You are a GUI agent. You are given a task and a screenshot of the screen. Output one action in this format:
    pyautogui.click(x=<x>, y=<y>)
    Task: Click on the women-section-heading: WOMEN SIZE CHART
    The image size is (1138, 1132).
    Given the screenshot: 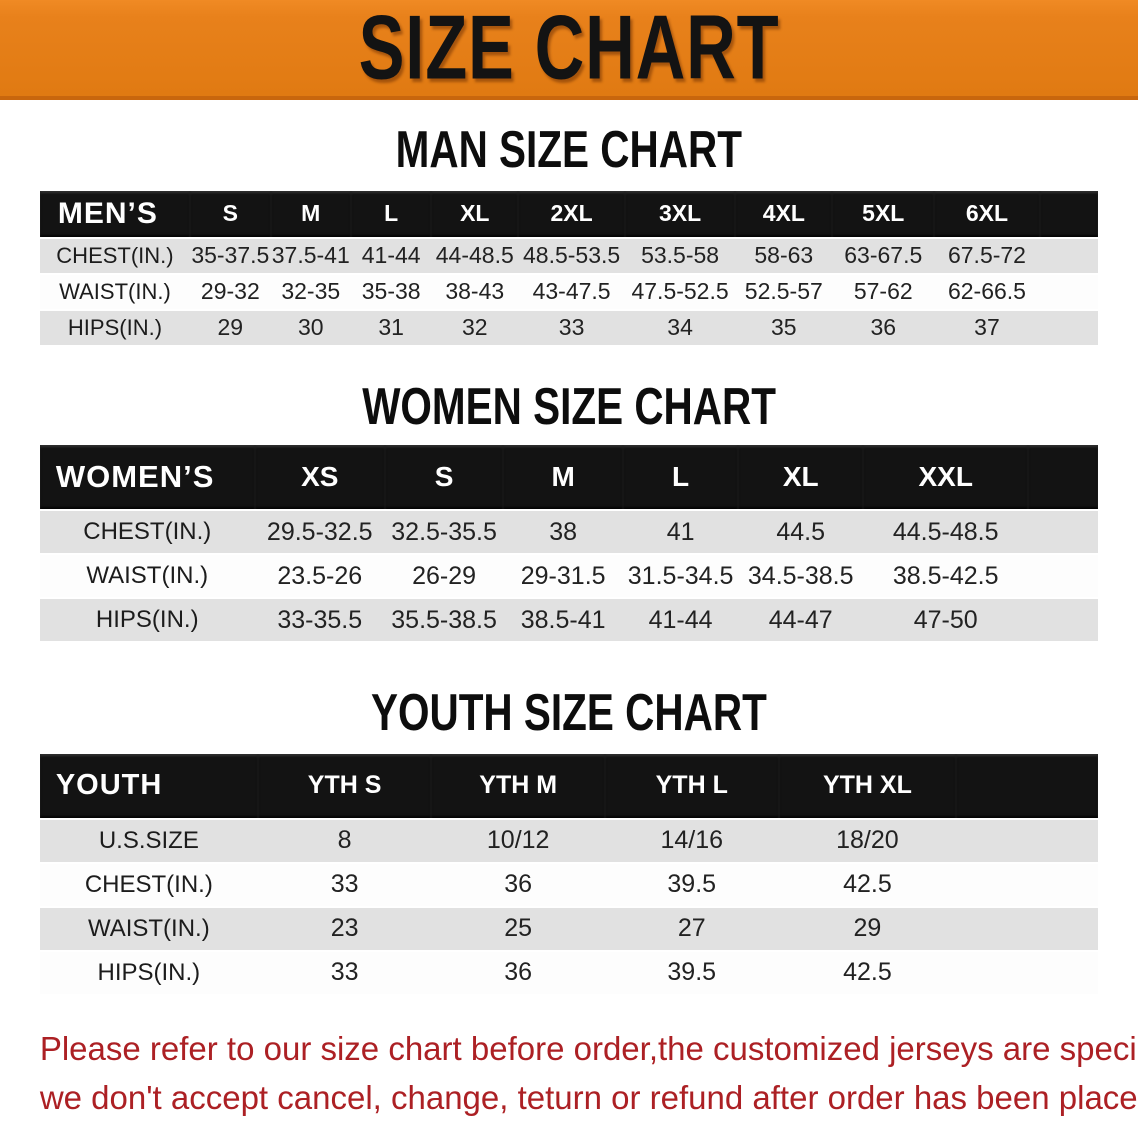 What is the action you would take?
    pyautogui.click(x=569, y=405)
    